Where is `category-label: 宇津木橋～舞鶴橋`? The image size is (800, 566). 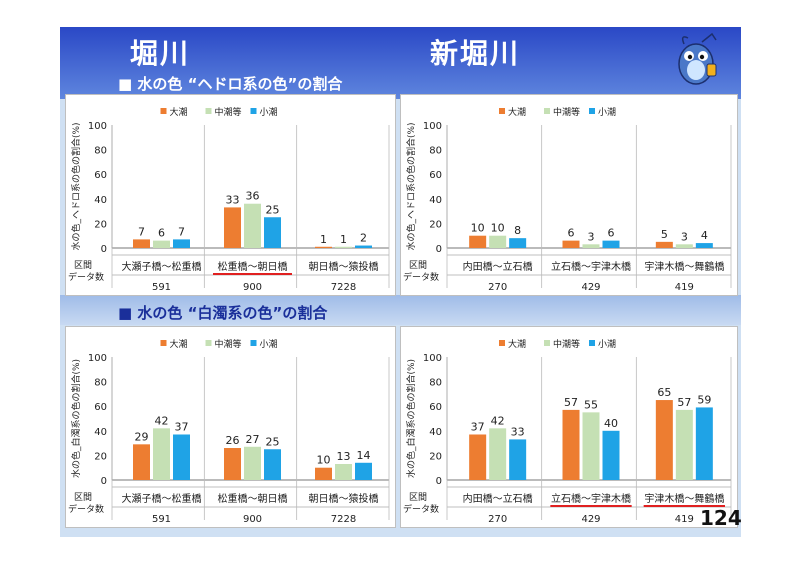
category-label: 宇津木橋～舞鶴橋 is located at coordinates (684, 266).